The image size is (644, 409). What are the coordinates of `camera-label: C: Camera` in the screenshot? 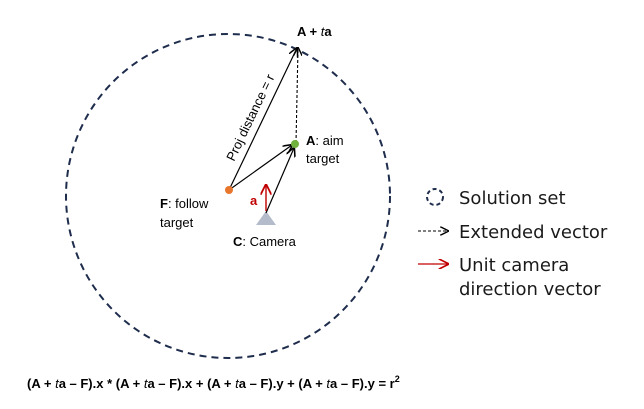 It's located at (265, 241).